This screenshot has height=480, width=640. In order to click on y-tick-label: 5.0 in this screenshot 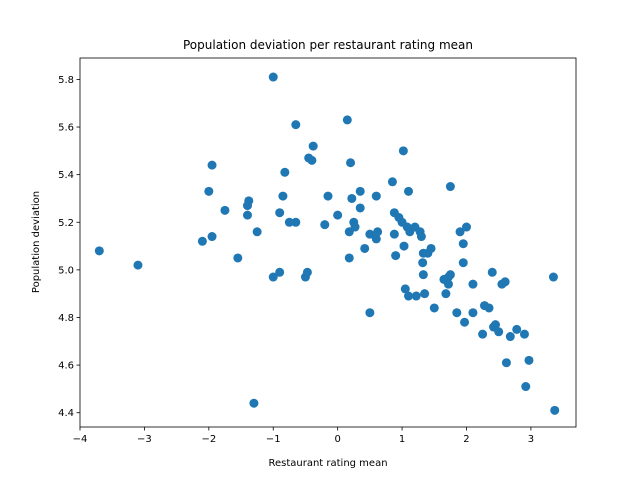, I will do `click(66, 270)`.